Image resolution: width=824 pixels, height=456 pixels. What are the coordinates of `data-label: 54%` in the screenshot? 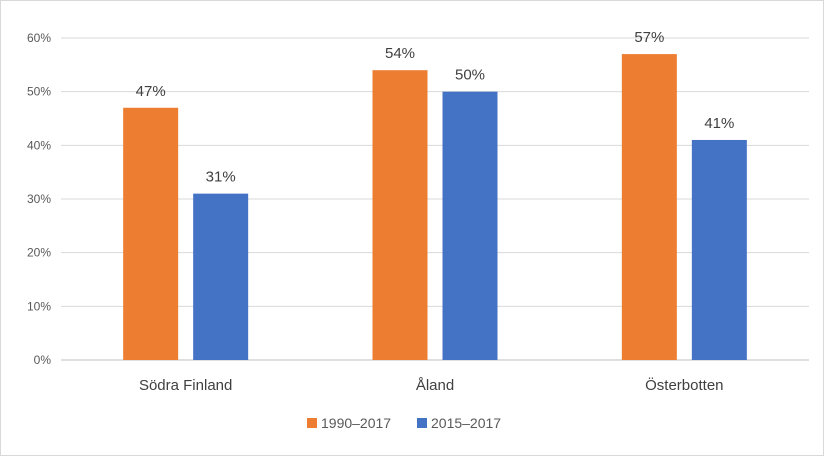 It's located at (400, 53).